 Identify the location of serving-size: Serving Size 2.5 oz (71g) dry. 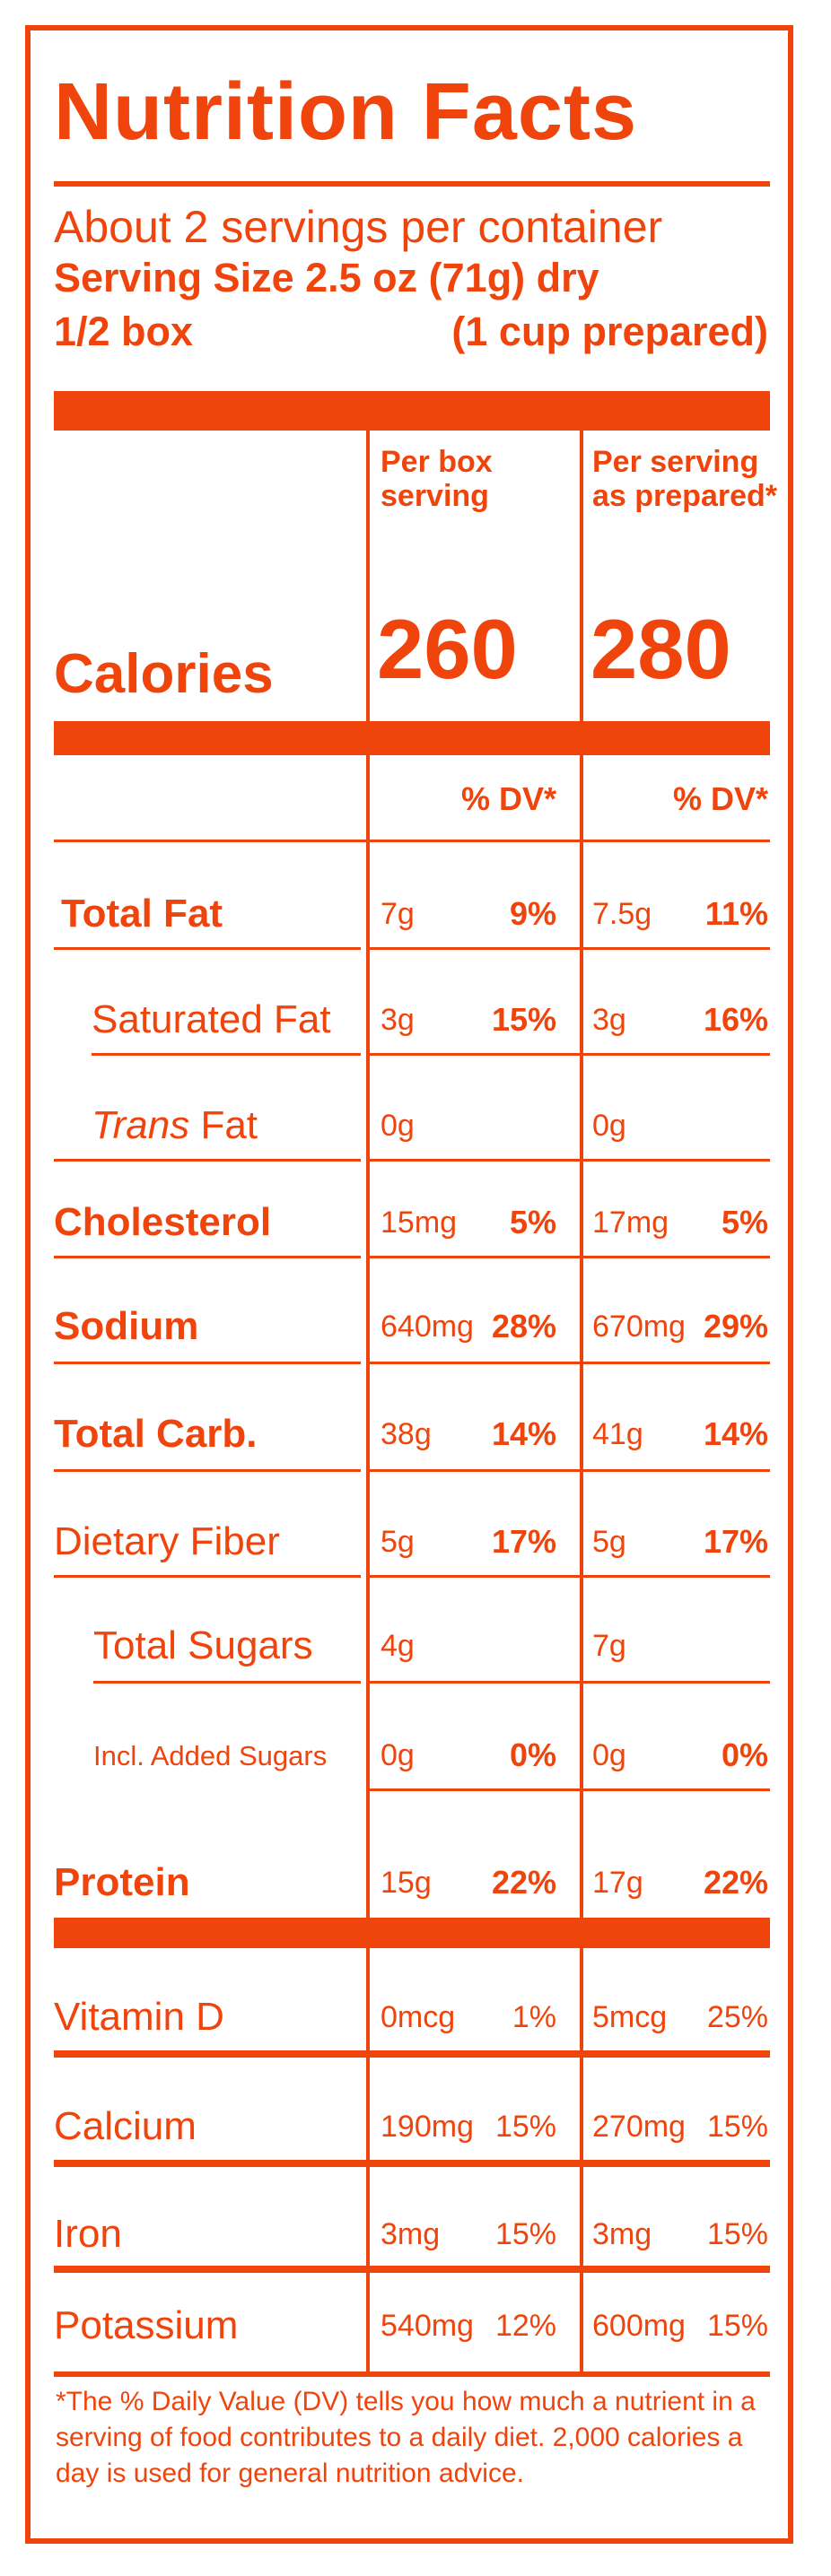
(326, 277).